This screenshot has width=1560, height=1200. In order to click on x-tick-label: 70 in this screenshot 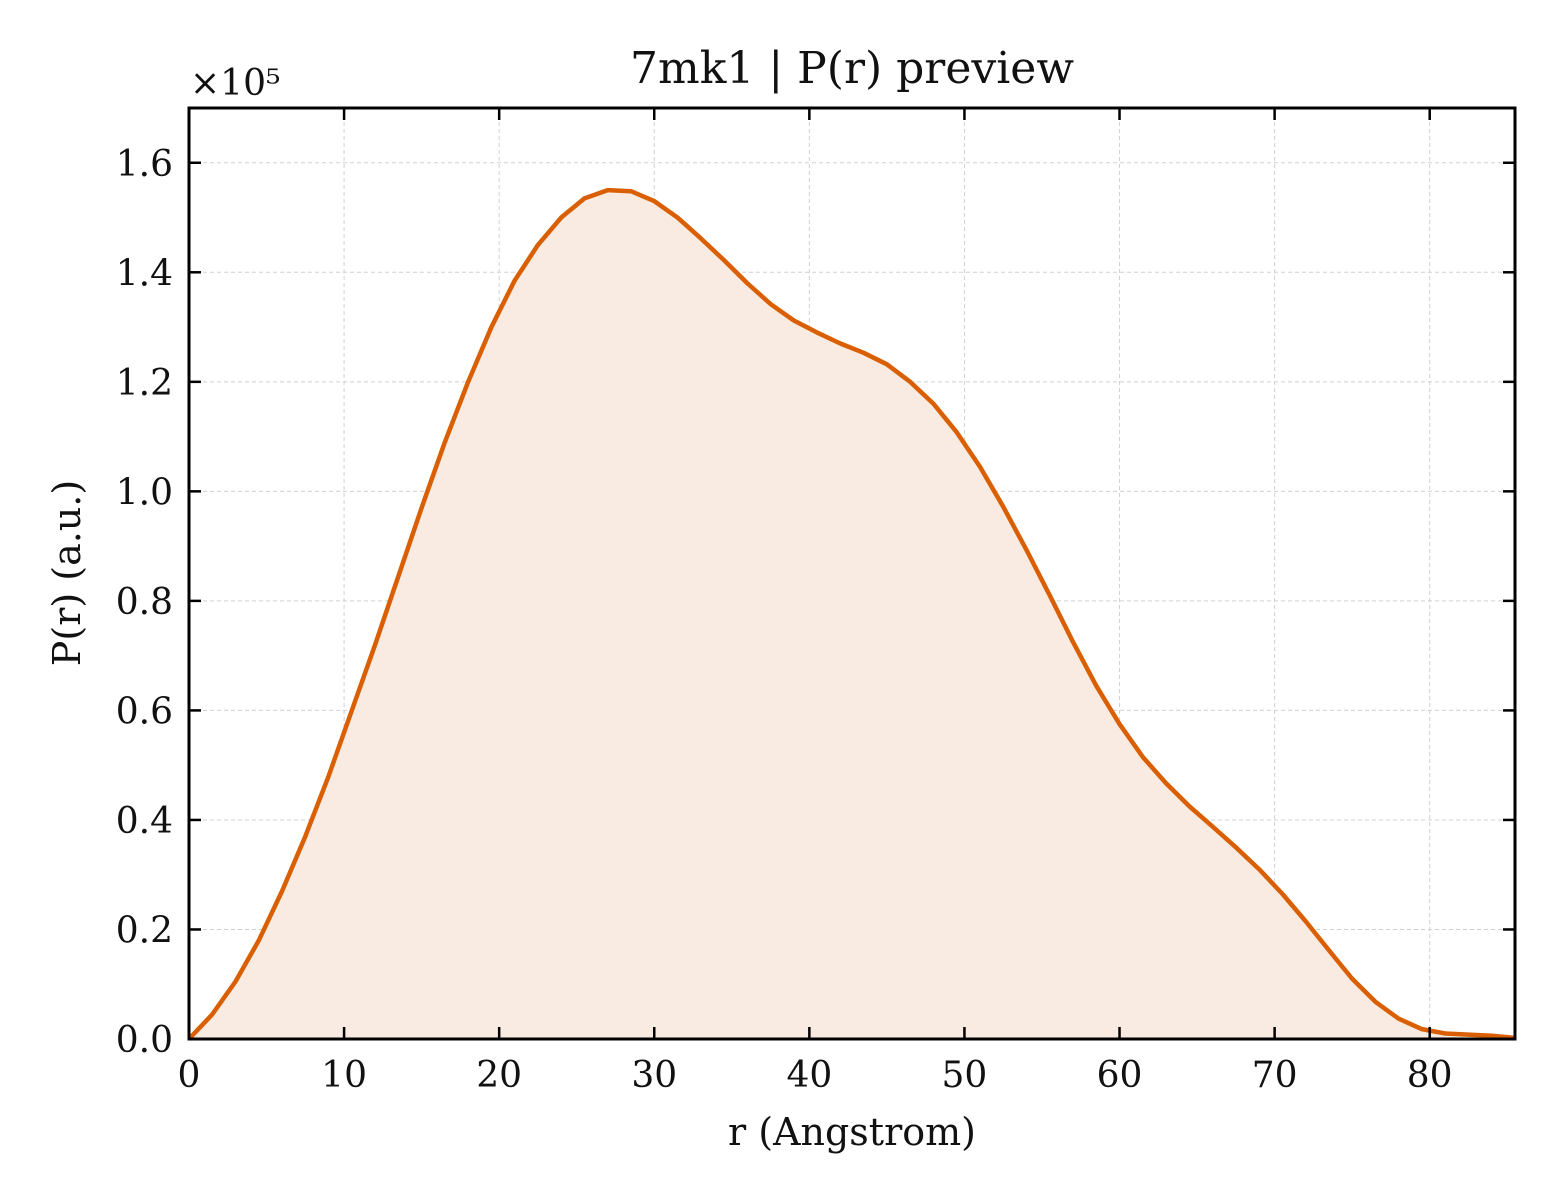, I will do `click(1275, 1075)`.